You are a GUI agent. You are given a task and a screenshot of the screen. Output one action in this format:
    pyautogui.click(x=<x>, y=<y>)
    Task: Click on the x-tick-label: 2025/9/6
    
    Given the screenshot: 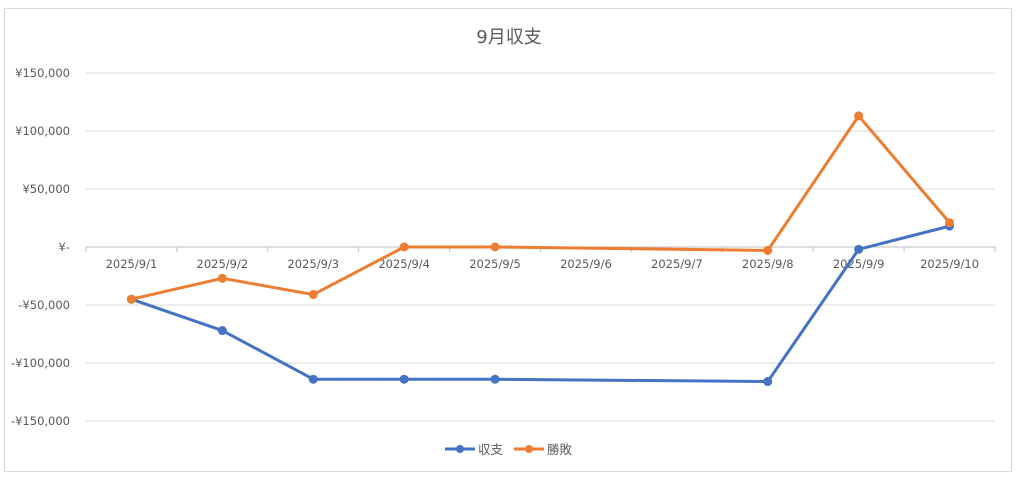 What is the action you would take?
    pyautogui.click(x=586, y=264)
    